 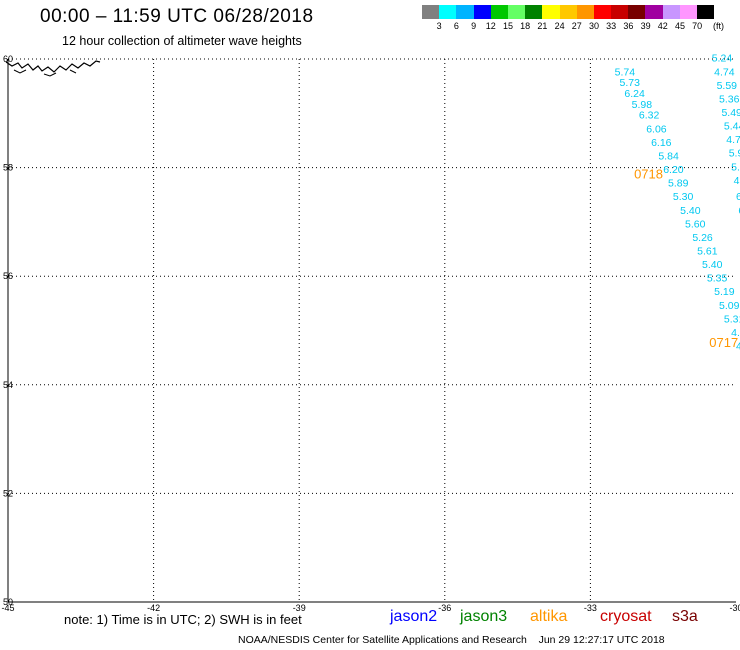 What do you see at coordinates (702, 238) in the screenshot?
I see `swh-value: 5.26` at bounding box center [702, 238].